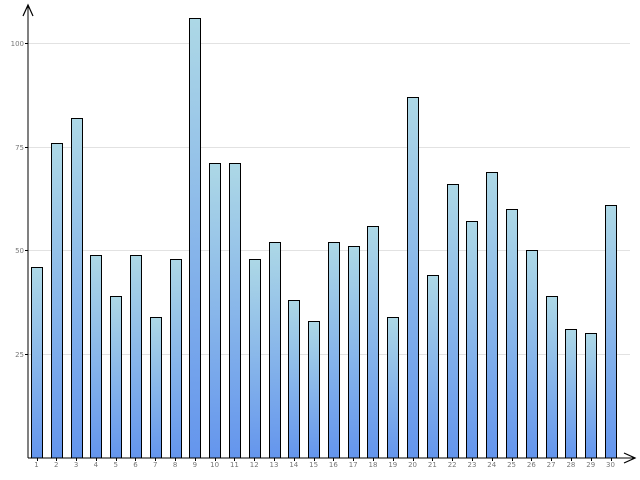 The image size is (640, 480). What do you see at coordinates (392, 465) in the screenshot?
I see `x-tick-label: 19` at bounding box center [392, 465].